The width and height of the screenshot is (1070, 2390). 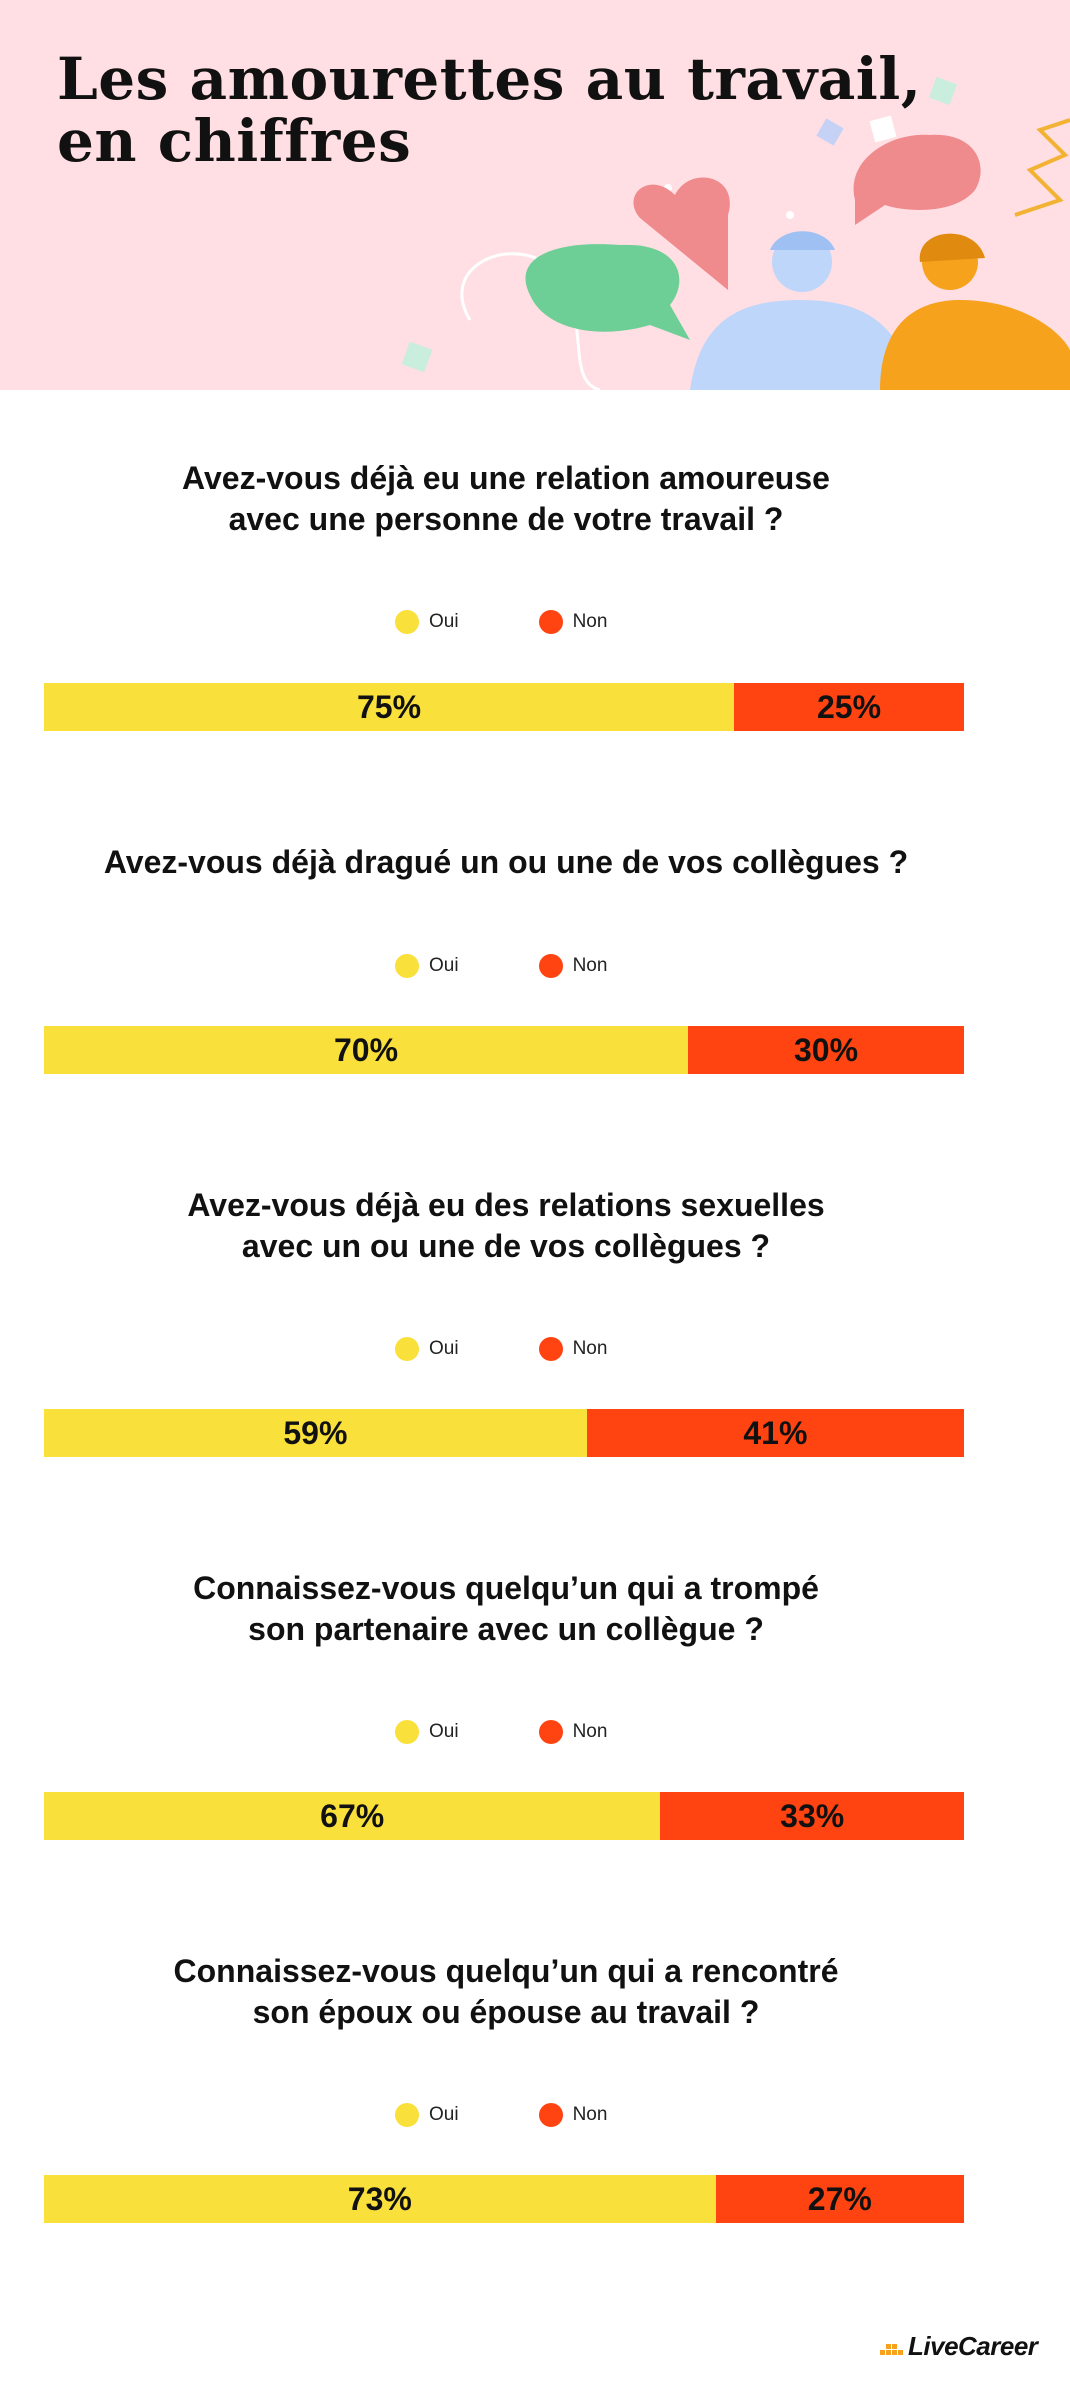 What do you see at coordinates (607, 292) in the screenshot?
I see `green-speech-bubble-icon` at bounding box center [607, 292].